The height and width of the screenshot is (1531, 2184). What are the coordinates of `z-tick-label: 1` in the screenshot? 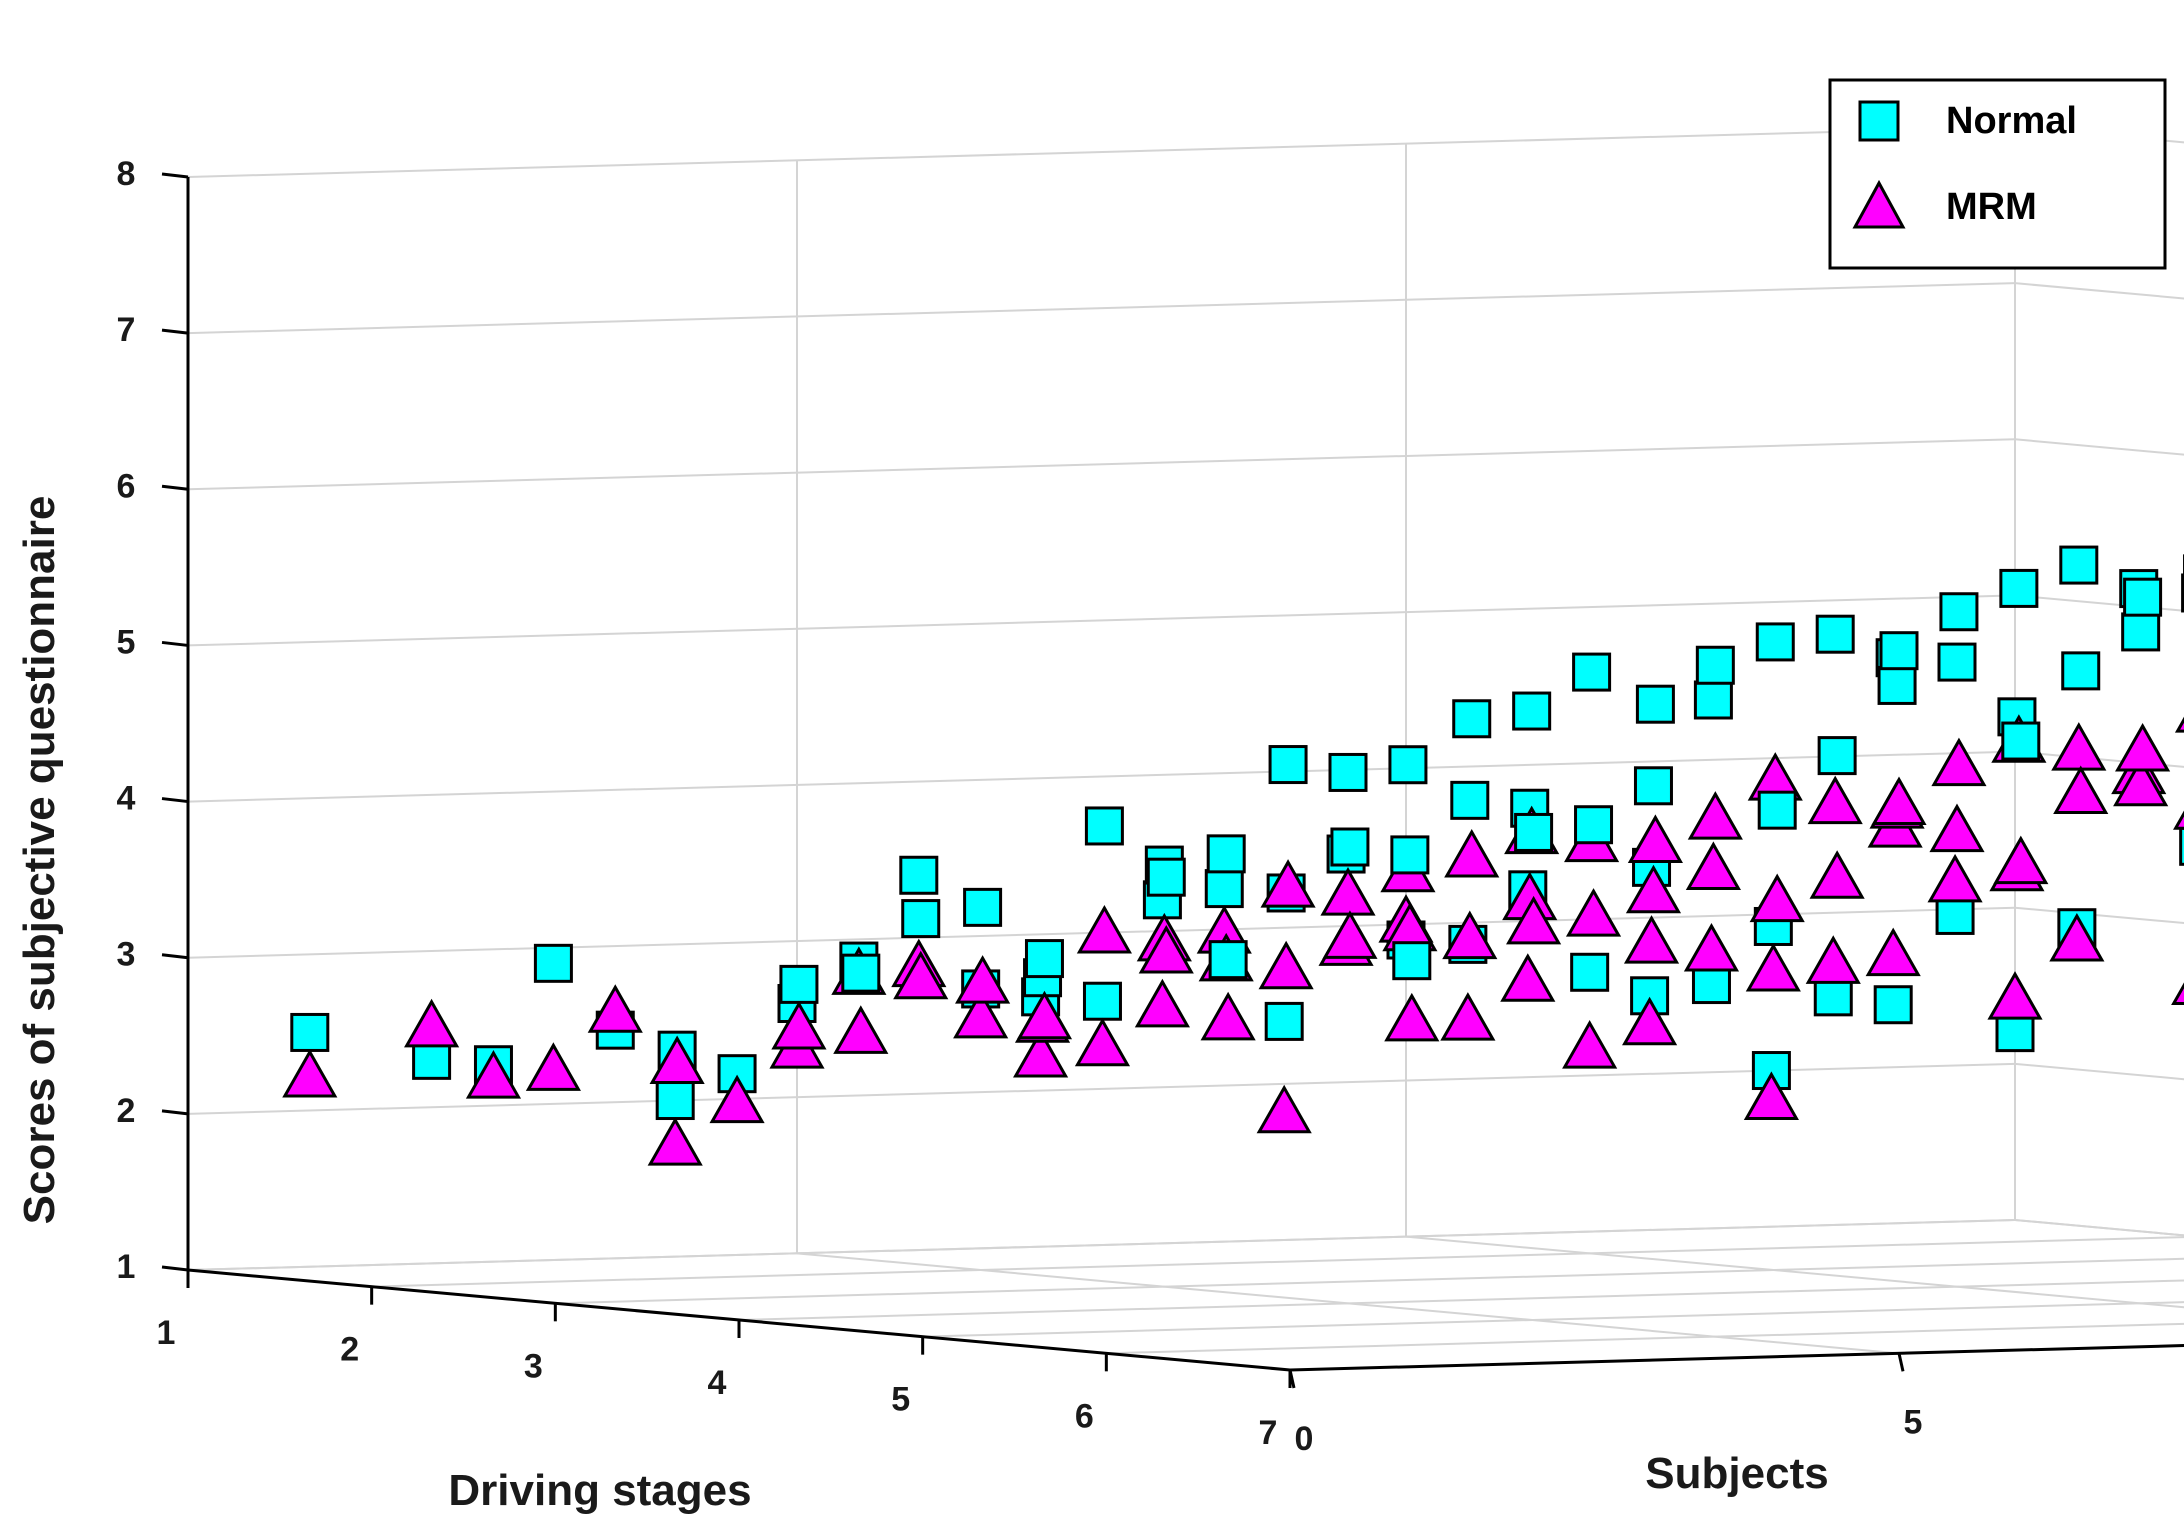 It's located at (126, 1267).